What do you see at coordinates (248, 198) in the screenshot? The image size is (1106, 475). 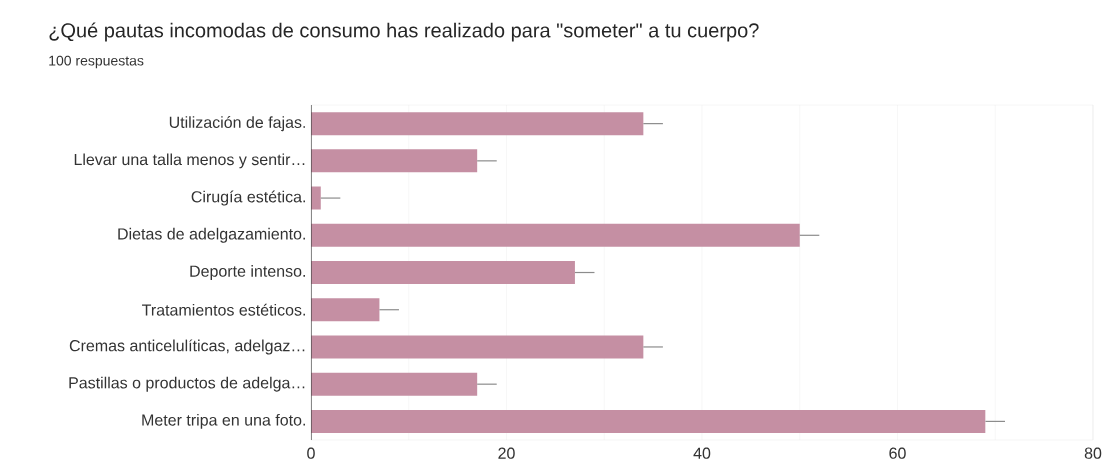 I see `y-tick-label: Cirugía estética.` at bounding box center [248, 198].